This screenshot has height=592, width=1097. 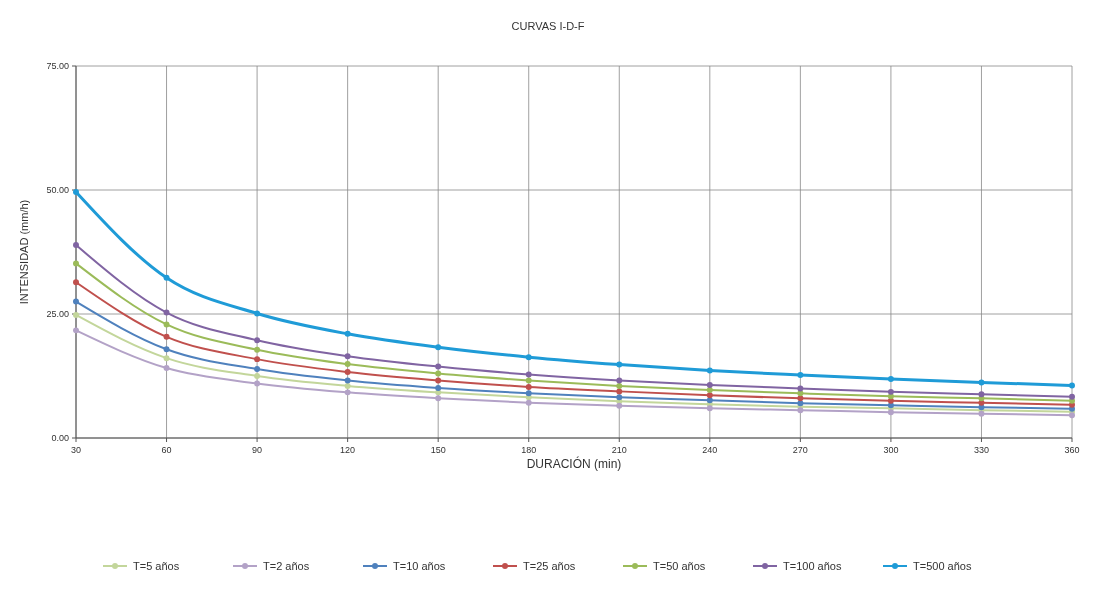 What do you see at coordinates (24, 252) in the screenshot?
I see `y-axis-title: INTENSIDAD (mm/h)` at bounding box center [24, 252].